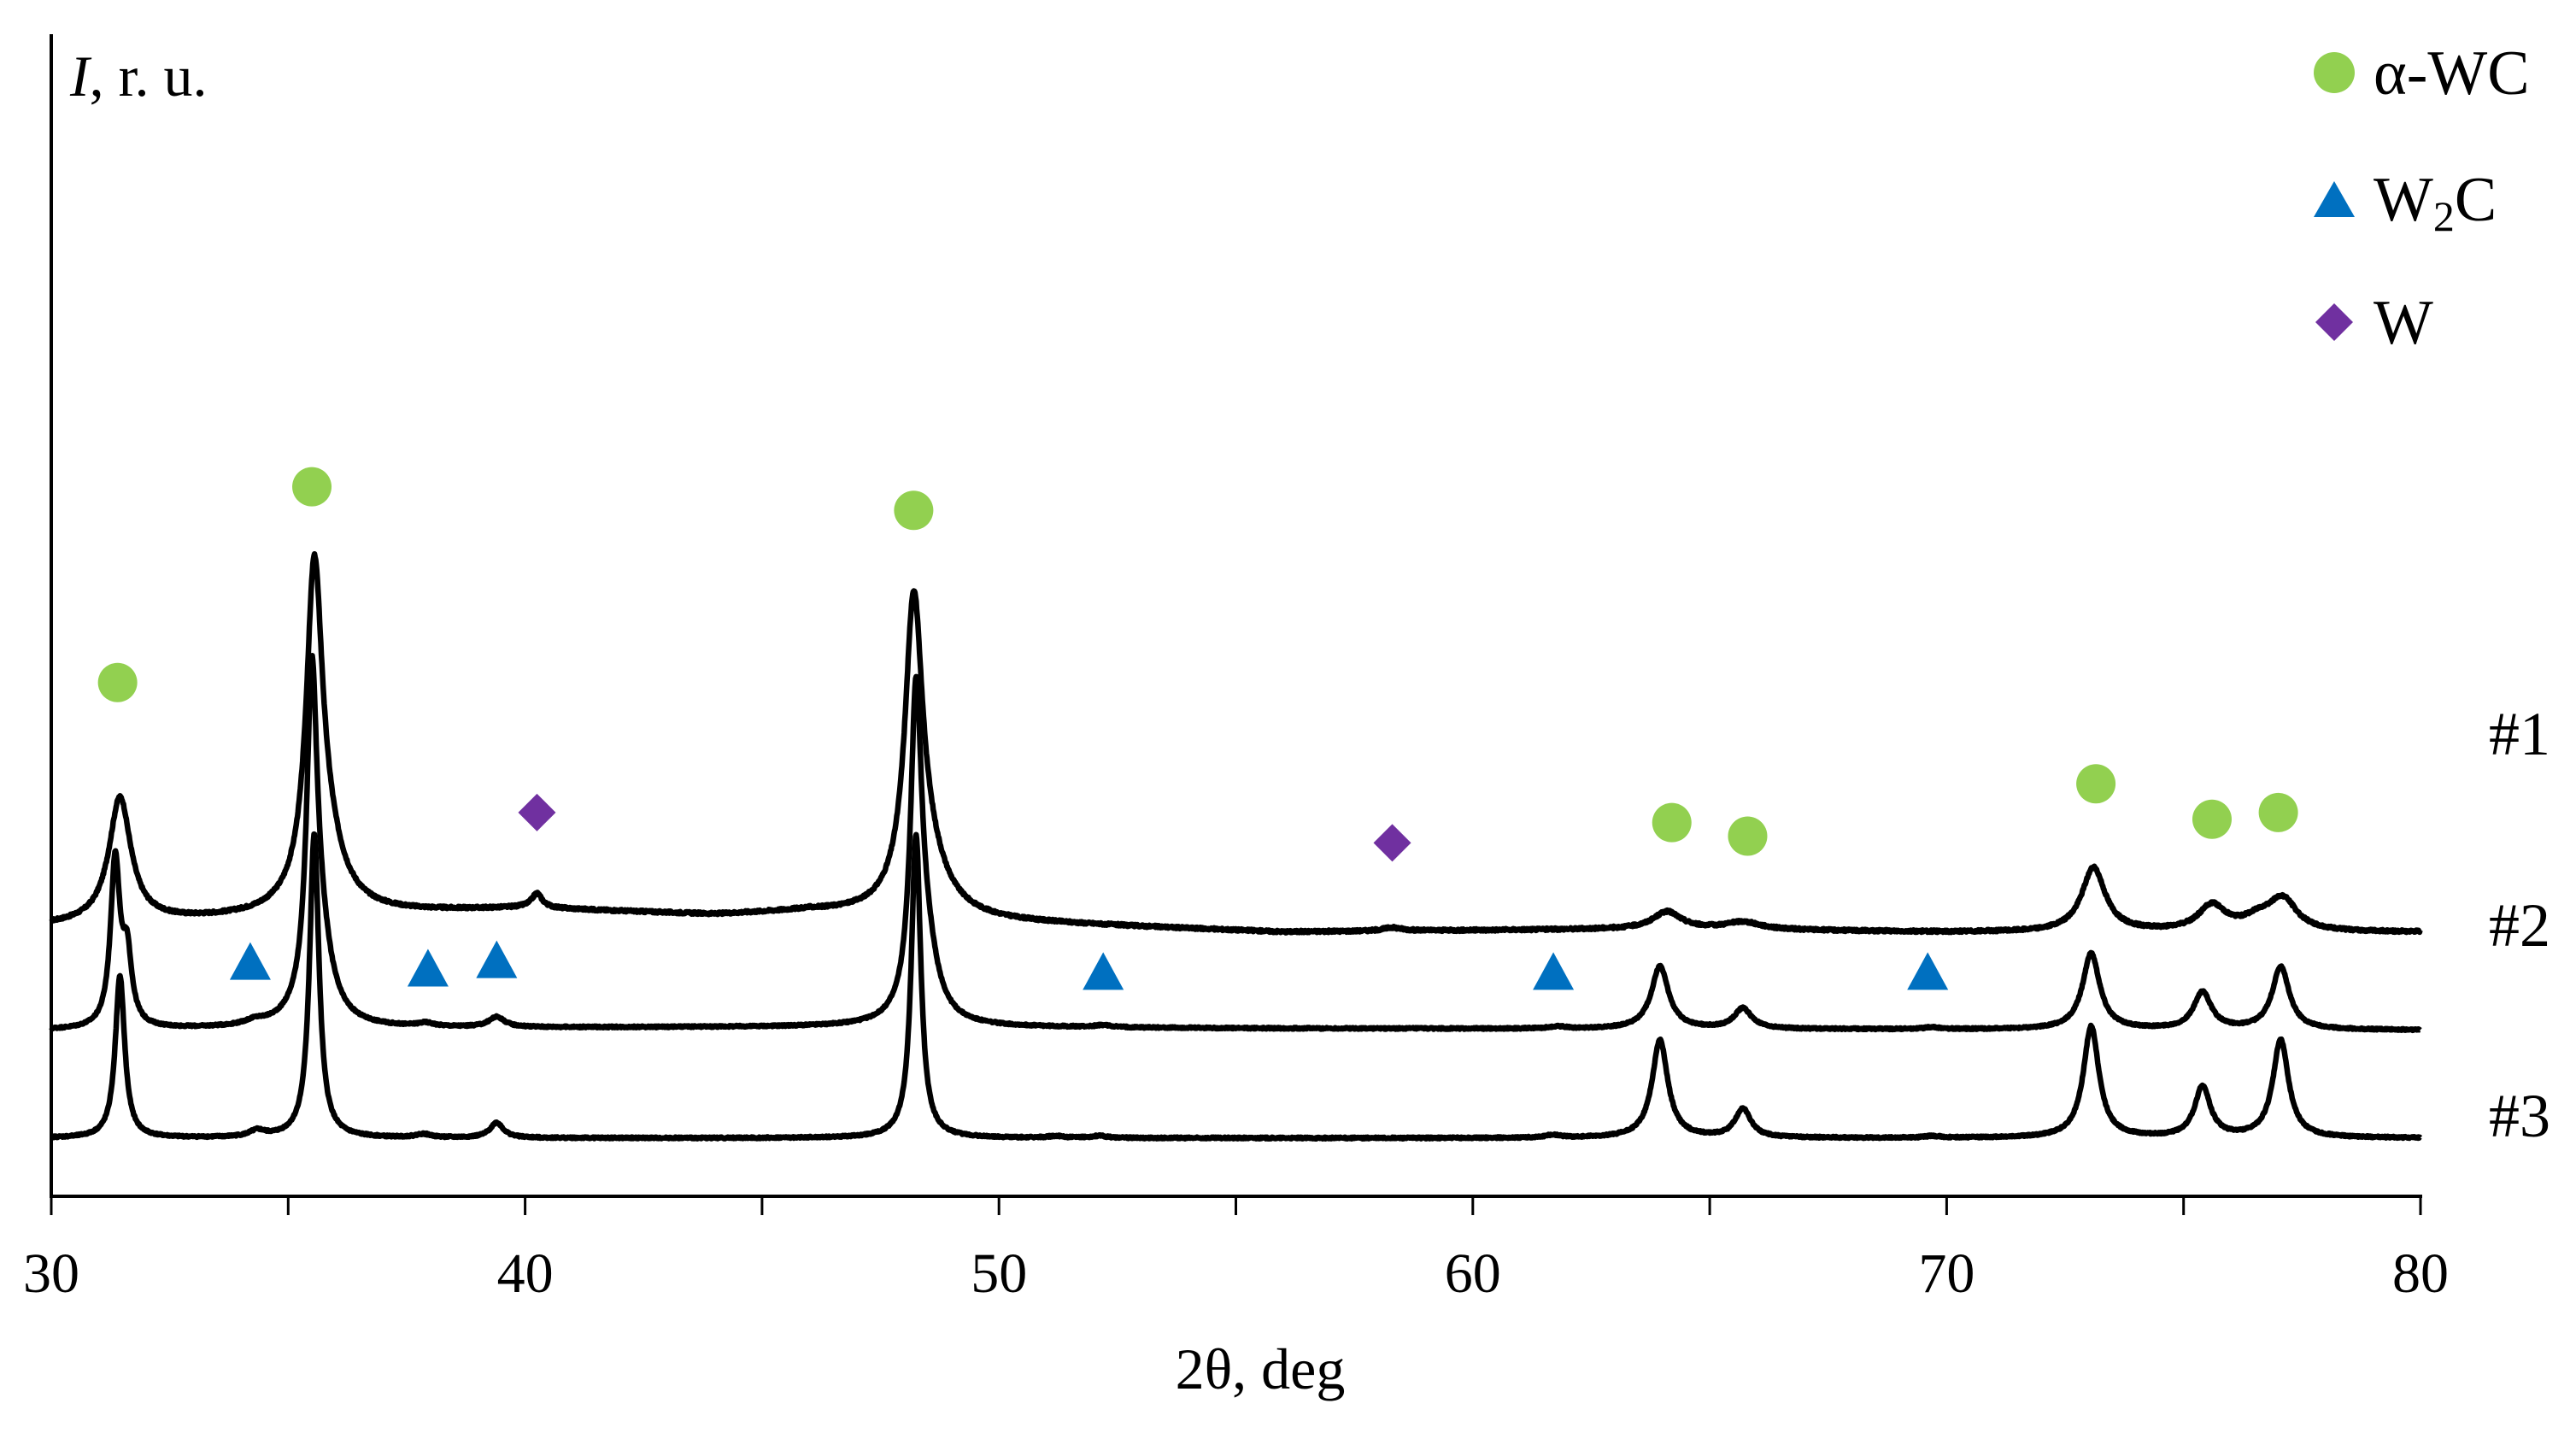  I want to click on x-tick-label-70: 70, so click(1946, 1273).